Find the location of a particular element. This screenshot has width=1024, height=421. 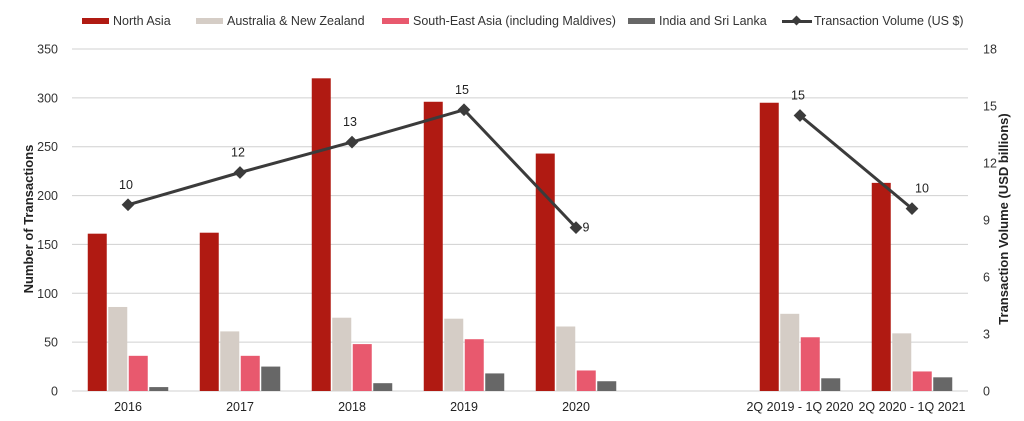

x-tick-label: 2017 is located at coordinates (240, 407).